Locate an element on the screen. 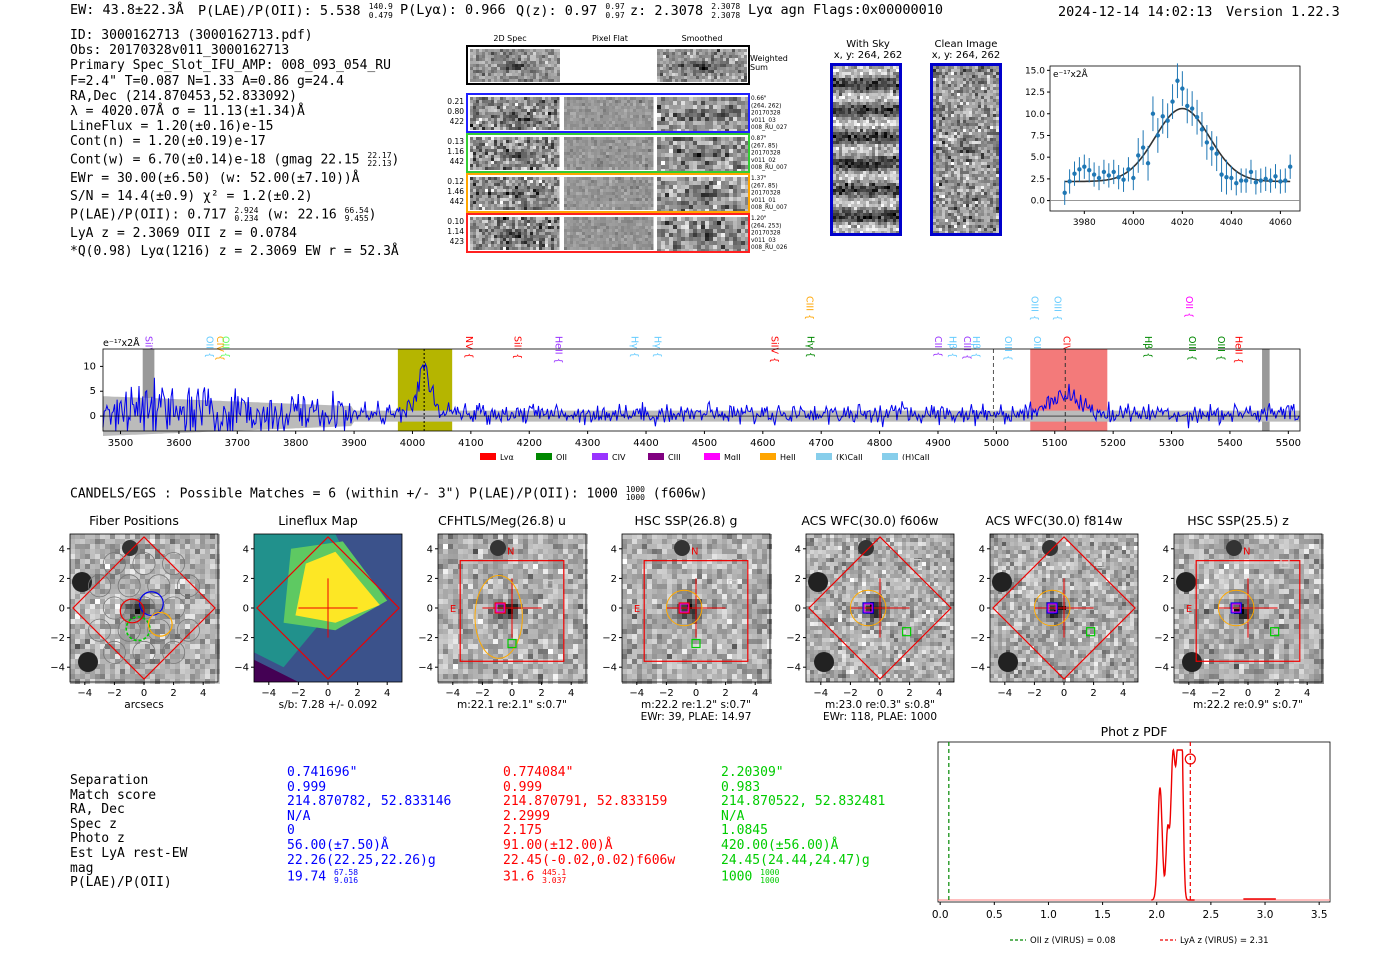  spectrum-line-label: NV { is located at coordinates (468, 347).